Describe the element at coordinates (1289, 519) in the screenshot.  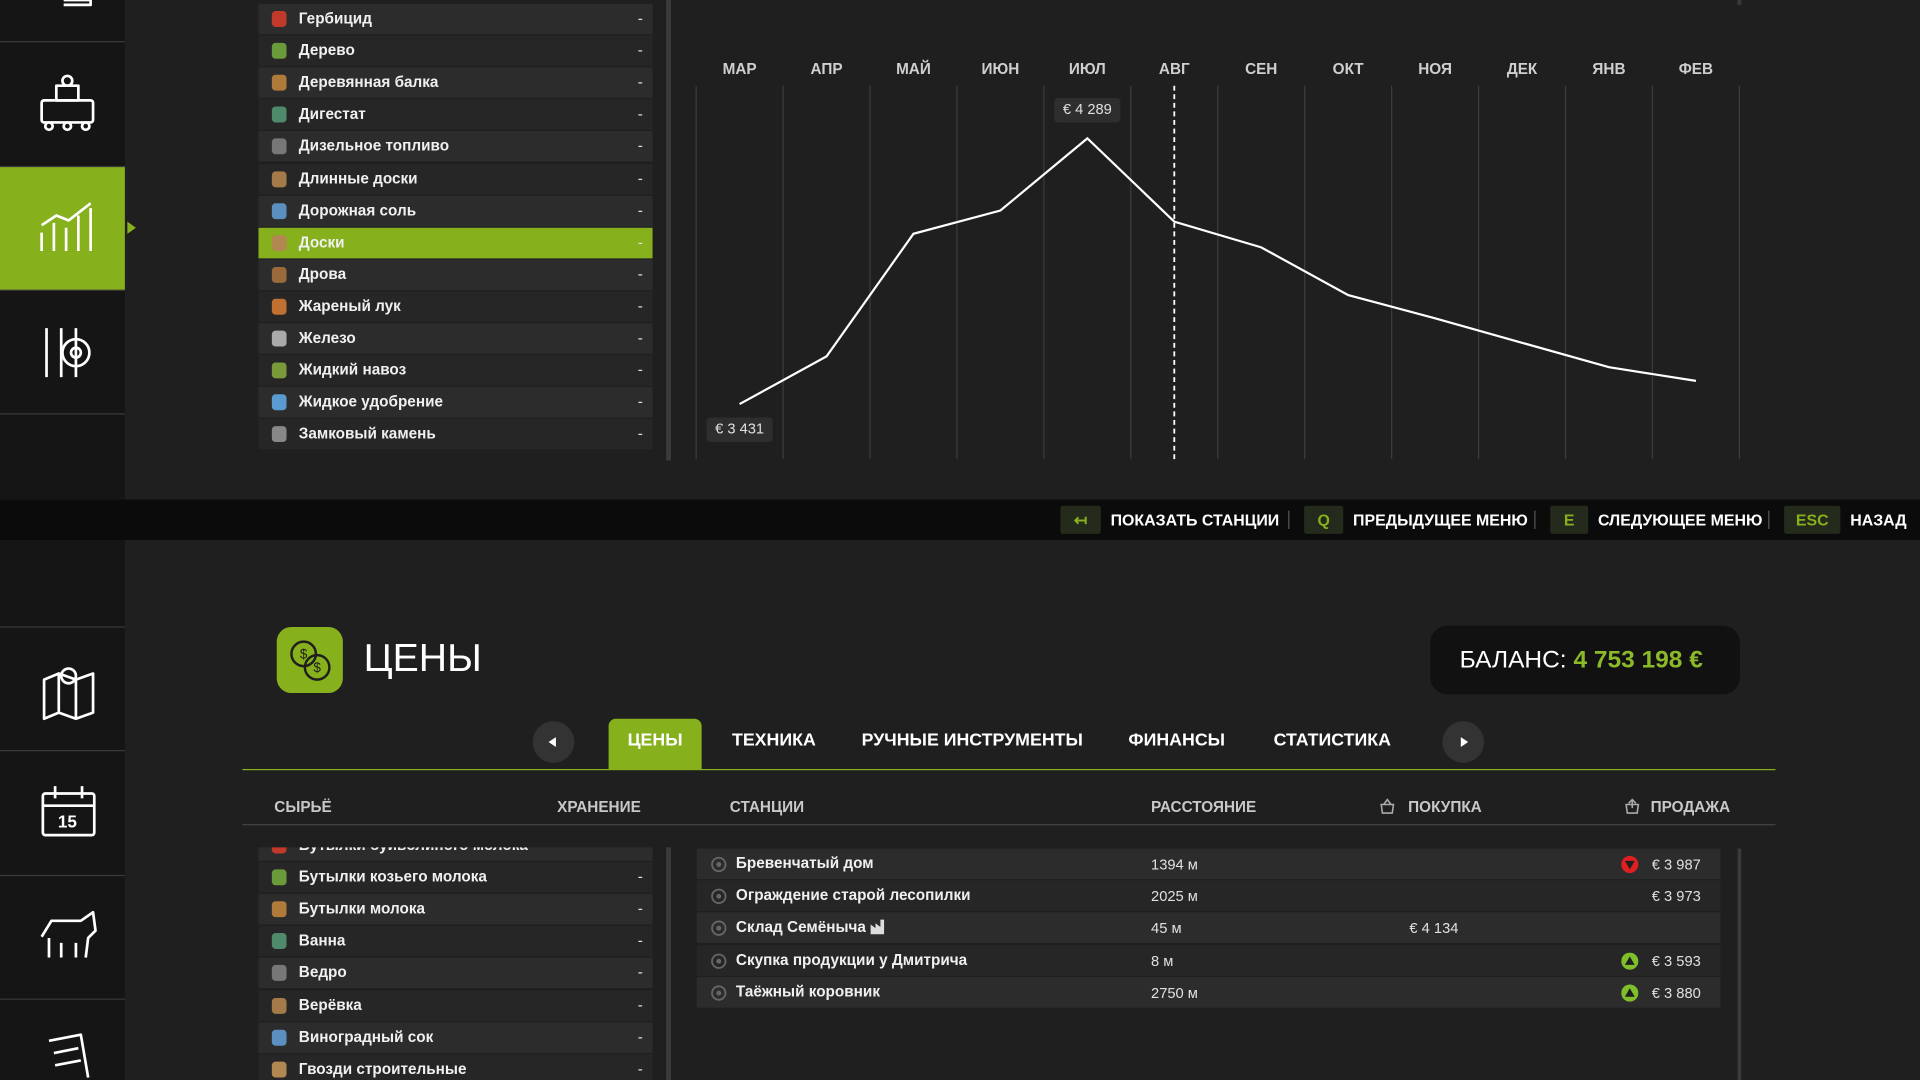
I see `separator` at that location.